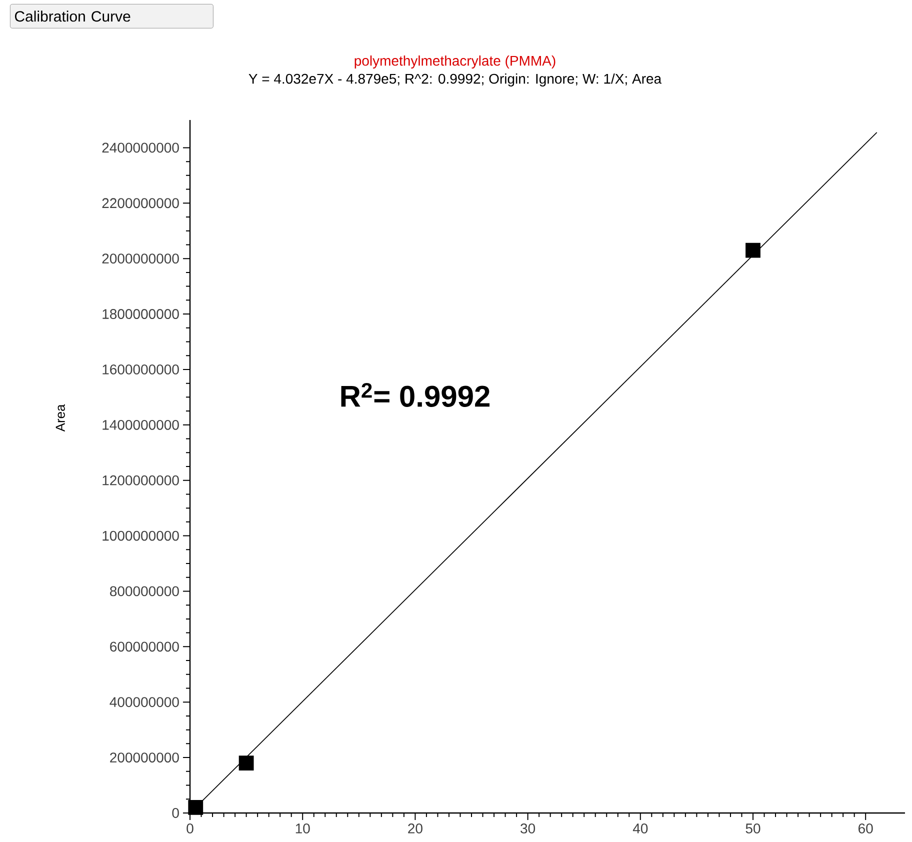 This screenshot has height=842, width=912. Describe the element at coordinates (415, 829) in the screenshot. I see `x-tick-label: 20` at that location.